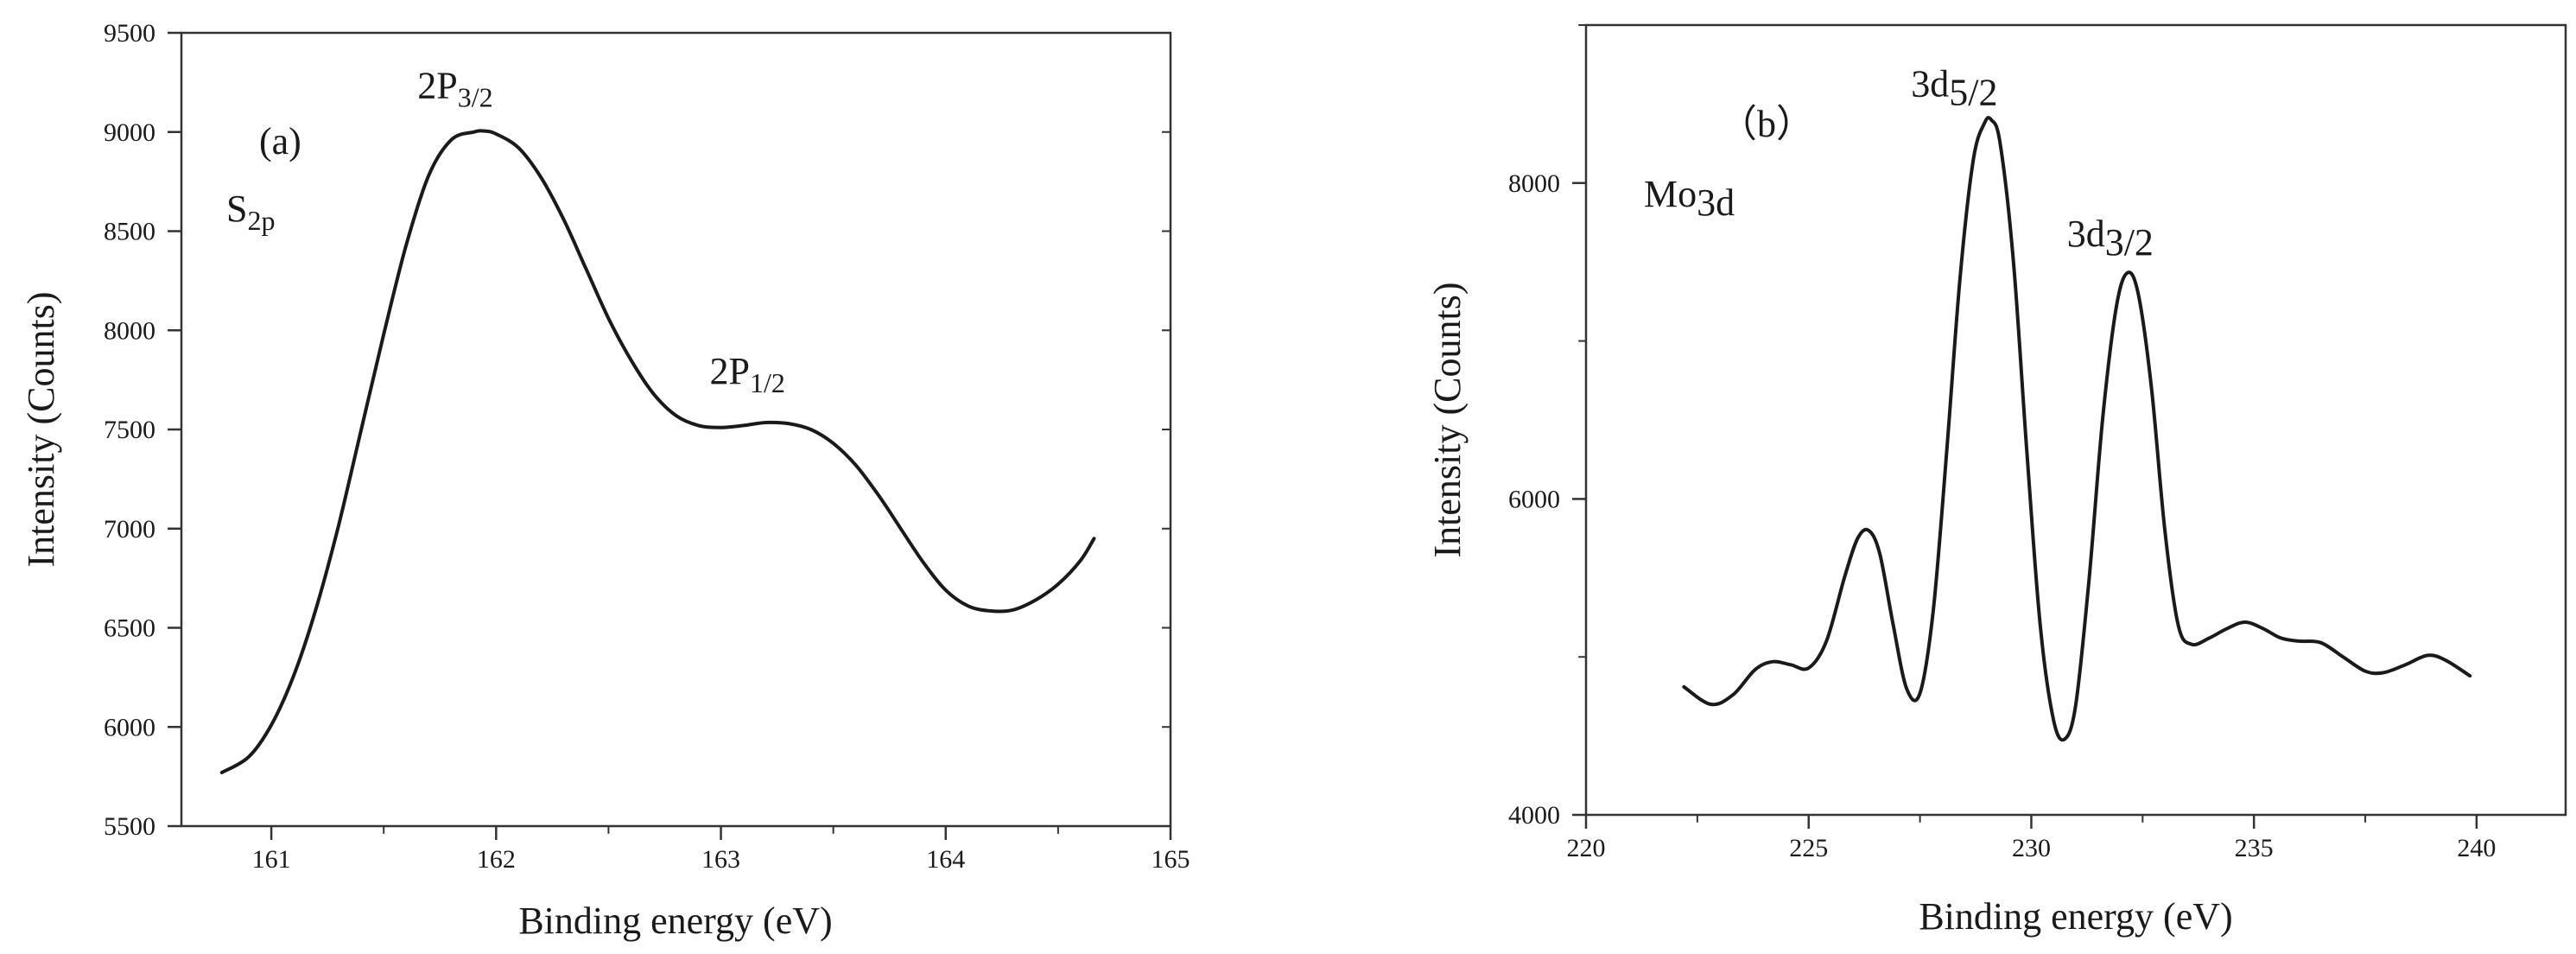  I want to click on panel-a-x-tick-label: 162, so click(496, 859).